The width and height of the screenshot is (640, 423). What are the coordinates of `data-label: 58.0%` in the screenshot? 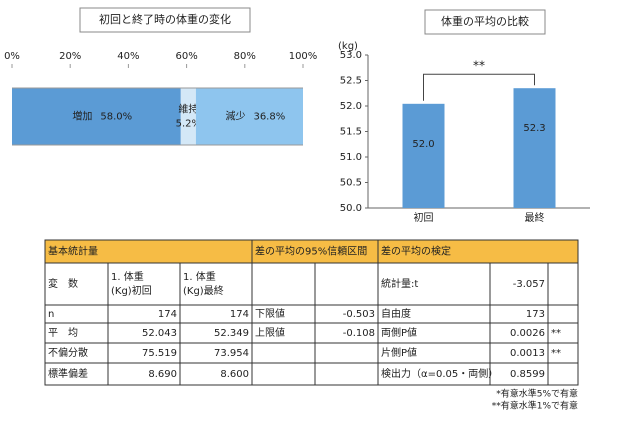 It's located at (116, 117).